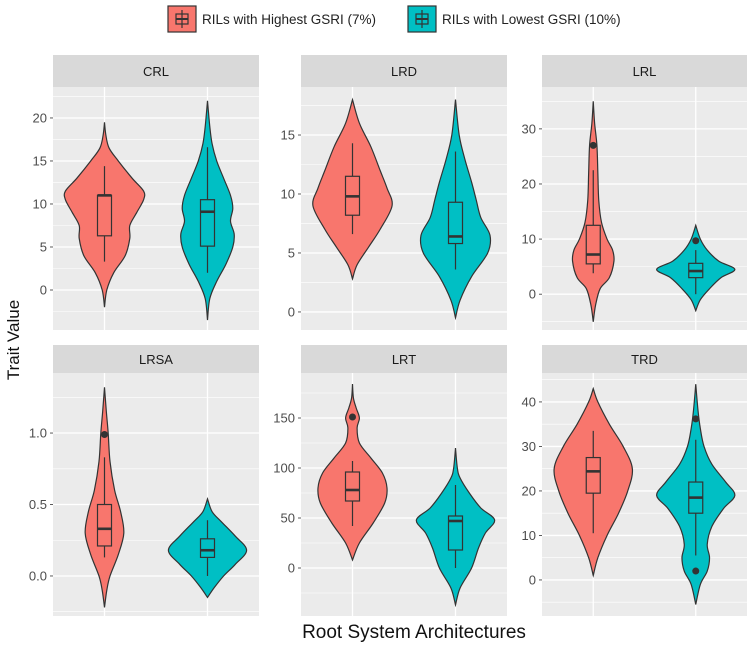 Image resolution: width=750 pixels, height=649 pixels. Describe the element at coordinates (288, 518) in the screenshot. I see `y-tick-label: 50` at that location.